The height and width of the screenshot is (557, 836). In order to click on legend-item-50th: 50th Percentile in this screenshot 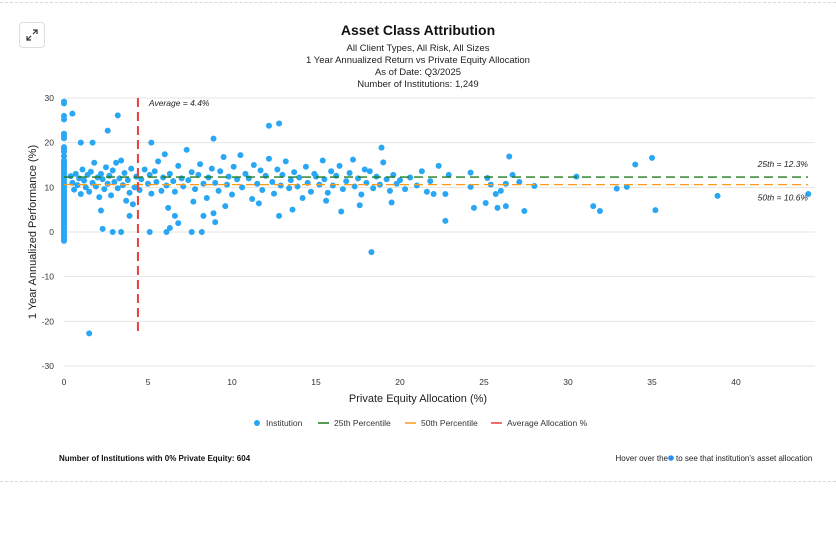, I will do `click(441, 423)`.